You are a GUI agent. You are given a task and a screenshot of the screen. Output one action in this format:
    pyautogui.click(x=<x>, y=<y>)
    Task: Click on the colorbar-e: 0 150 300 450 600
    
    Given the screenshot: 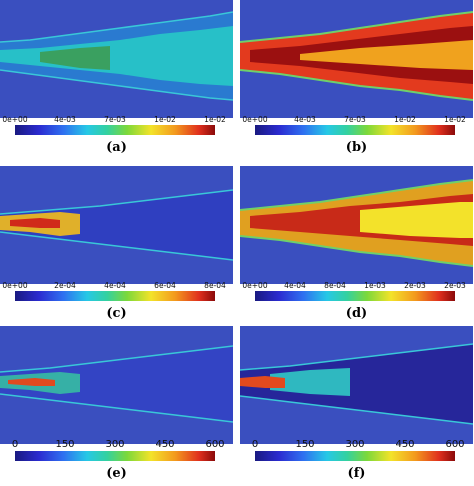 What is the action you would take?
    pyautogui.click(x=118, y=450)
    